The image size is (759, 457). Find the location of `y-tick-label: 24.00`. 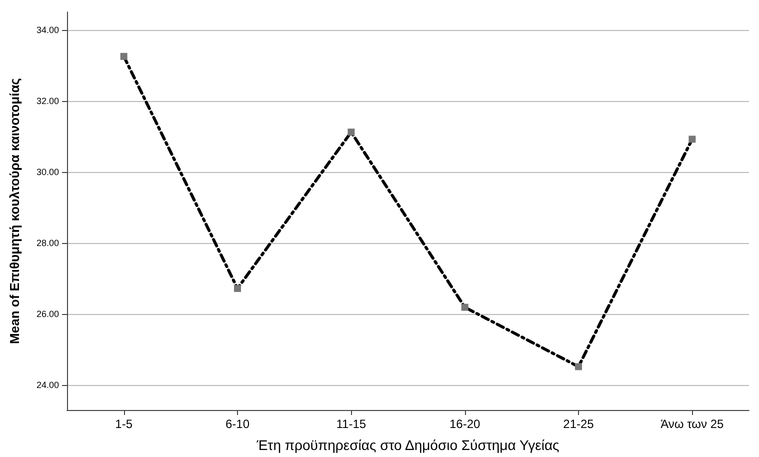

y-tick-label: 24.00 is located at coordinates (47, 385).